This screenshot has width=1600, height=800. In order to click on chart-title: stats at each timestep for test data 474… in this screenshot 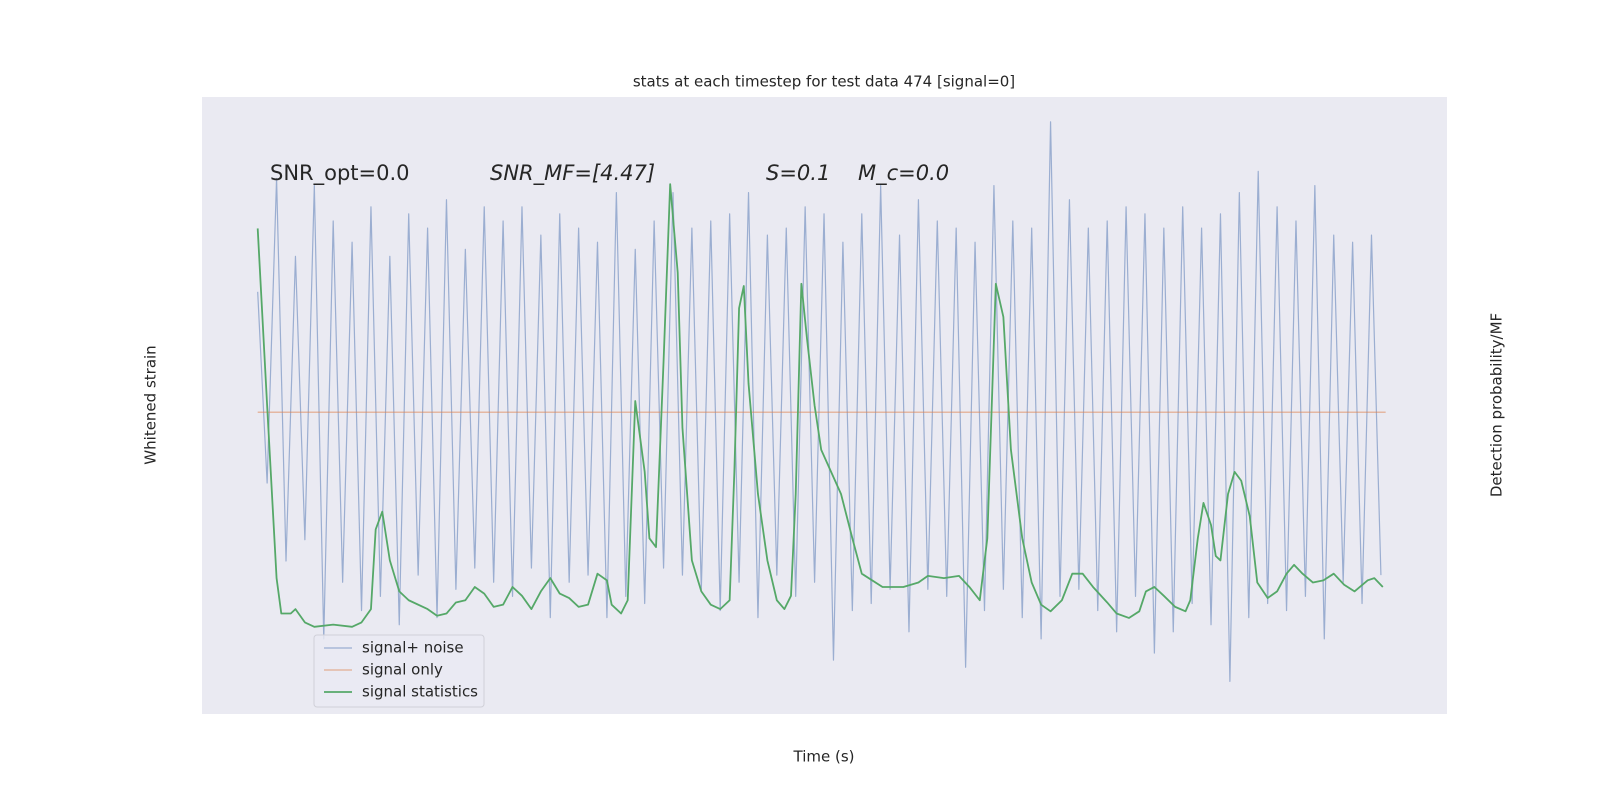, I will do `click(824, 82)`.